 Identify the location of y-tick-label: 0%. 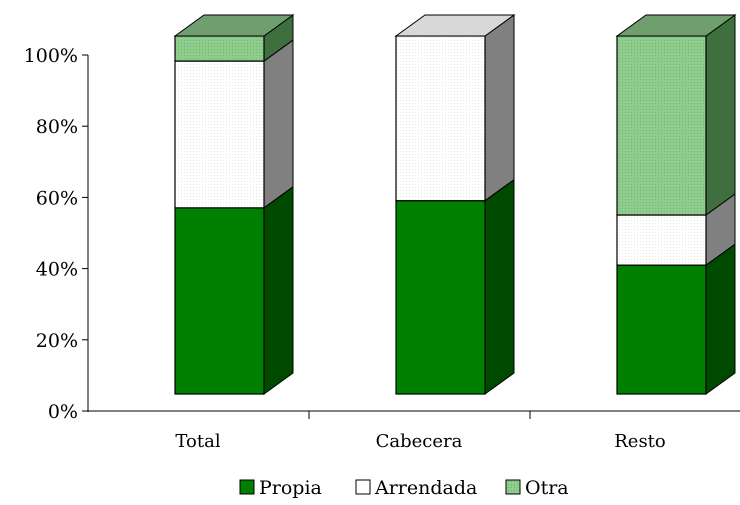
(63, 412).